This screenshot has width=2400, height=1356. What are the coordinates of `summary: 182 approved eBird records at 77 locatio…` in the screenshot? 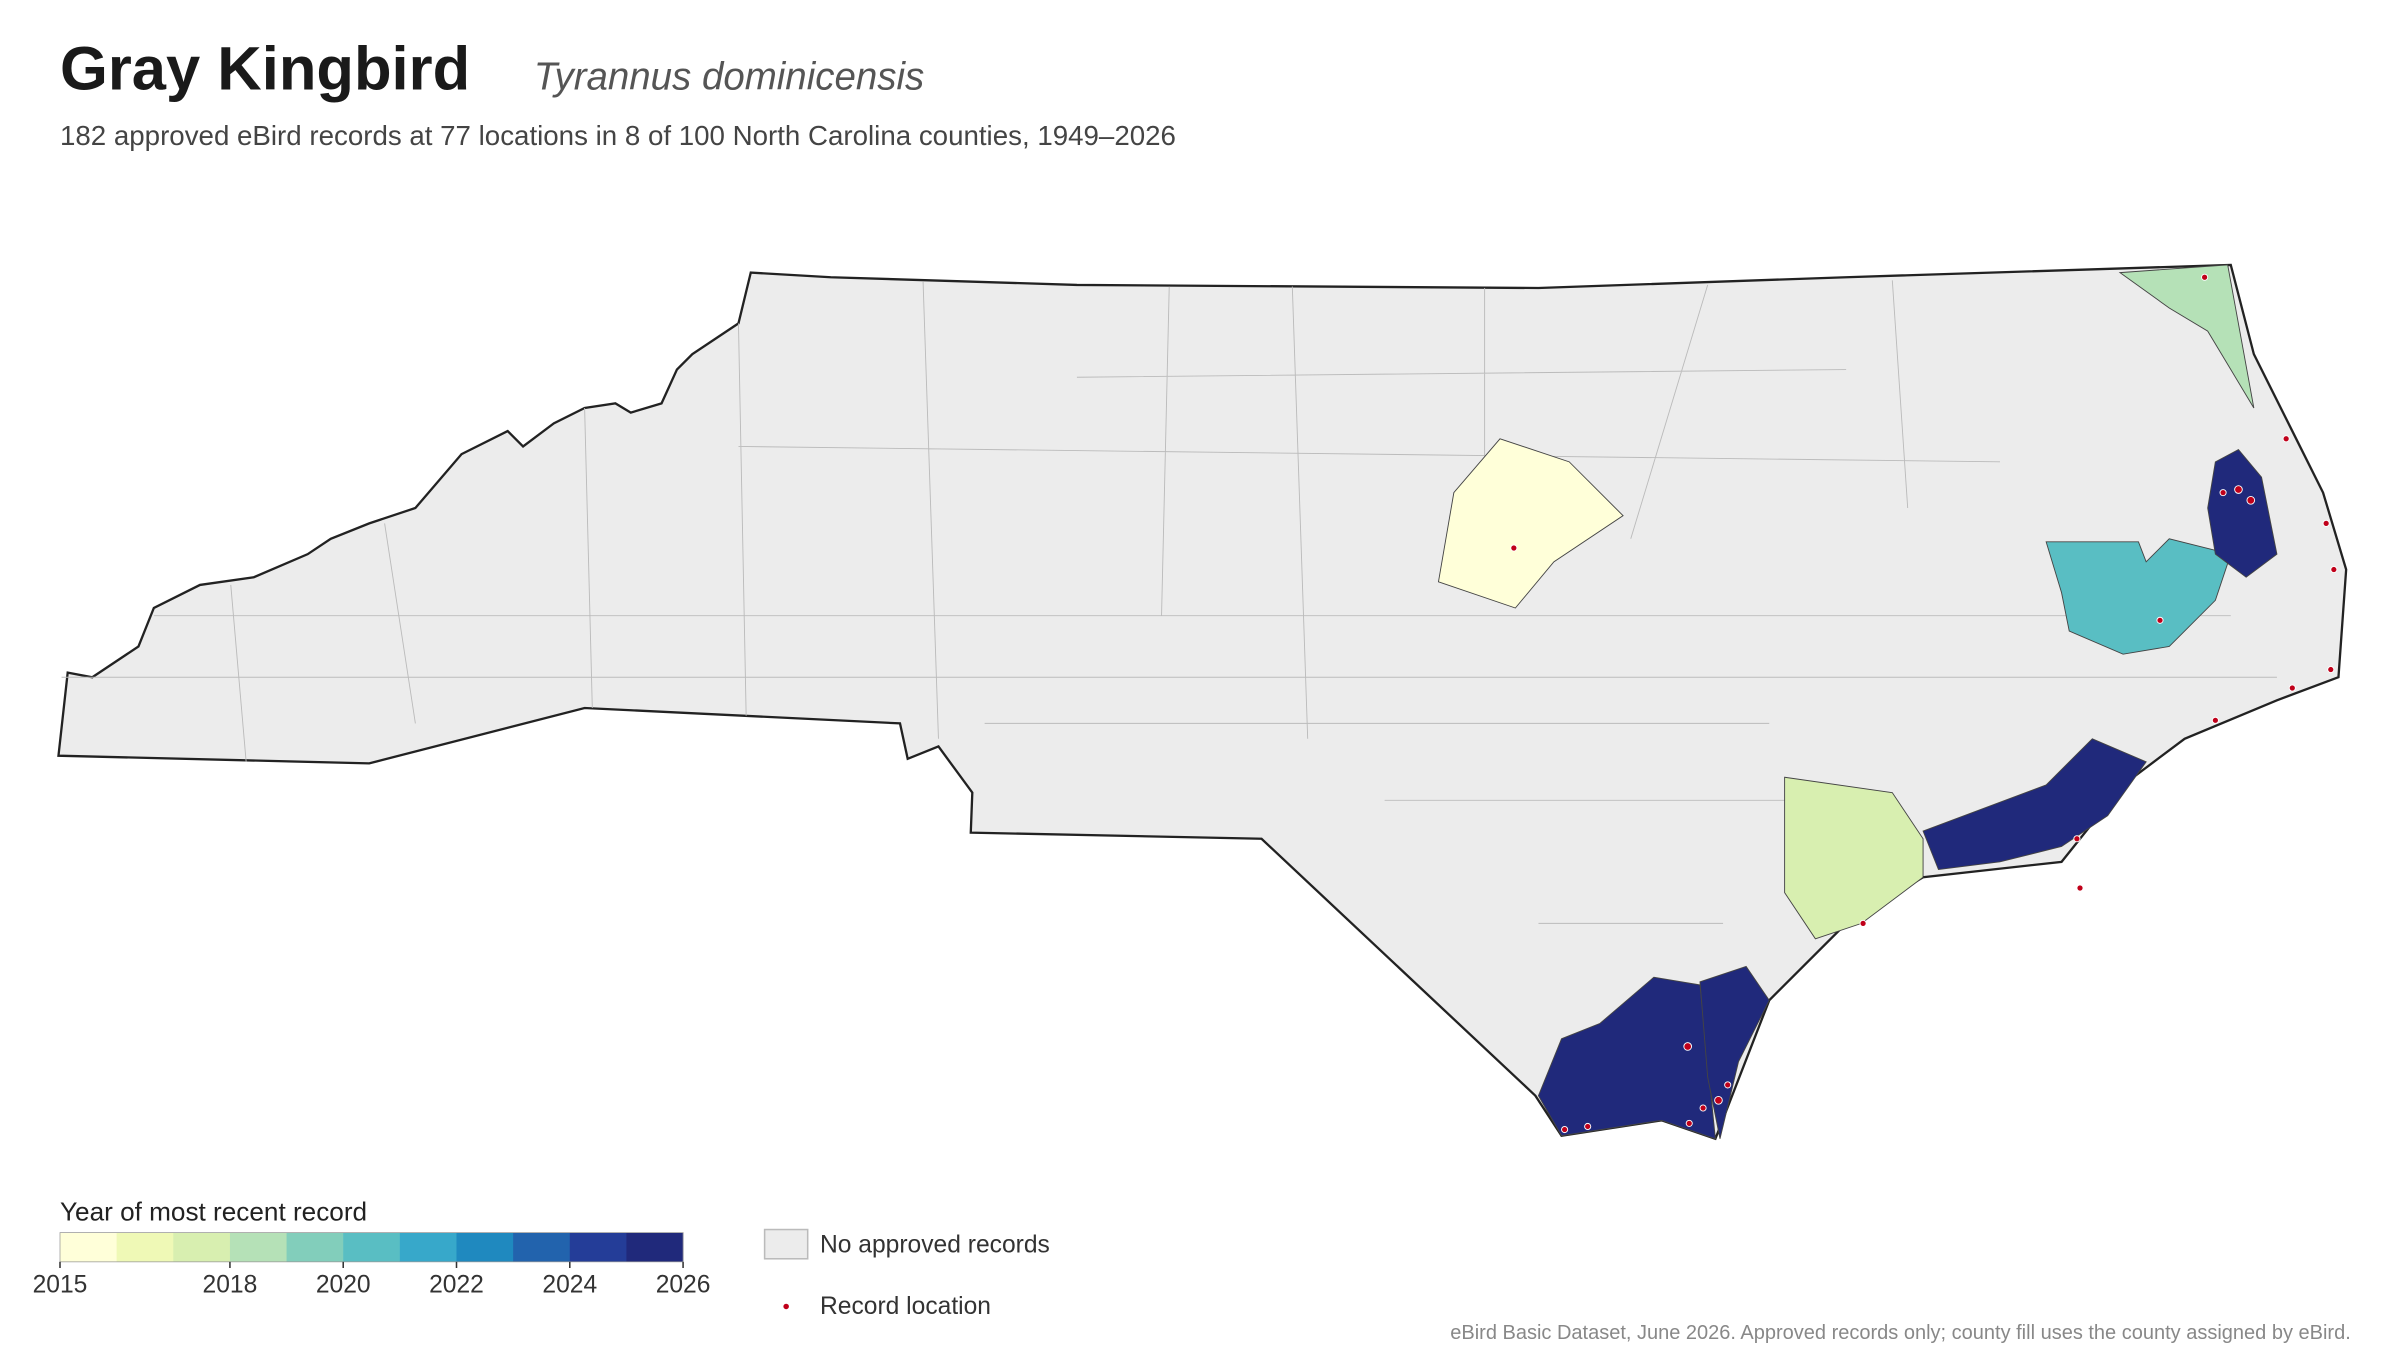 It's located at (618, 135).